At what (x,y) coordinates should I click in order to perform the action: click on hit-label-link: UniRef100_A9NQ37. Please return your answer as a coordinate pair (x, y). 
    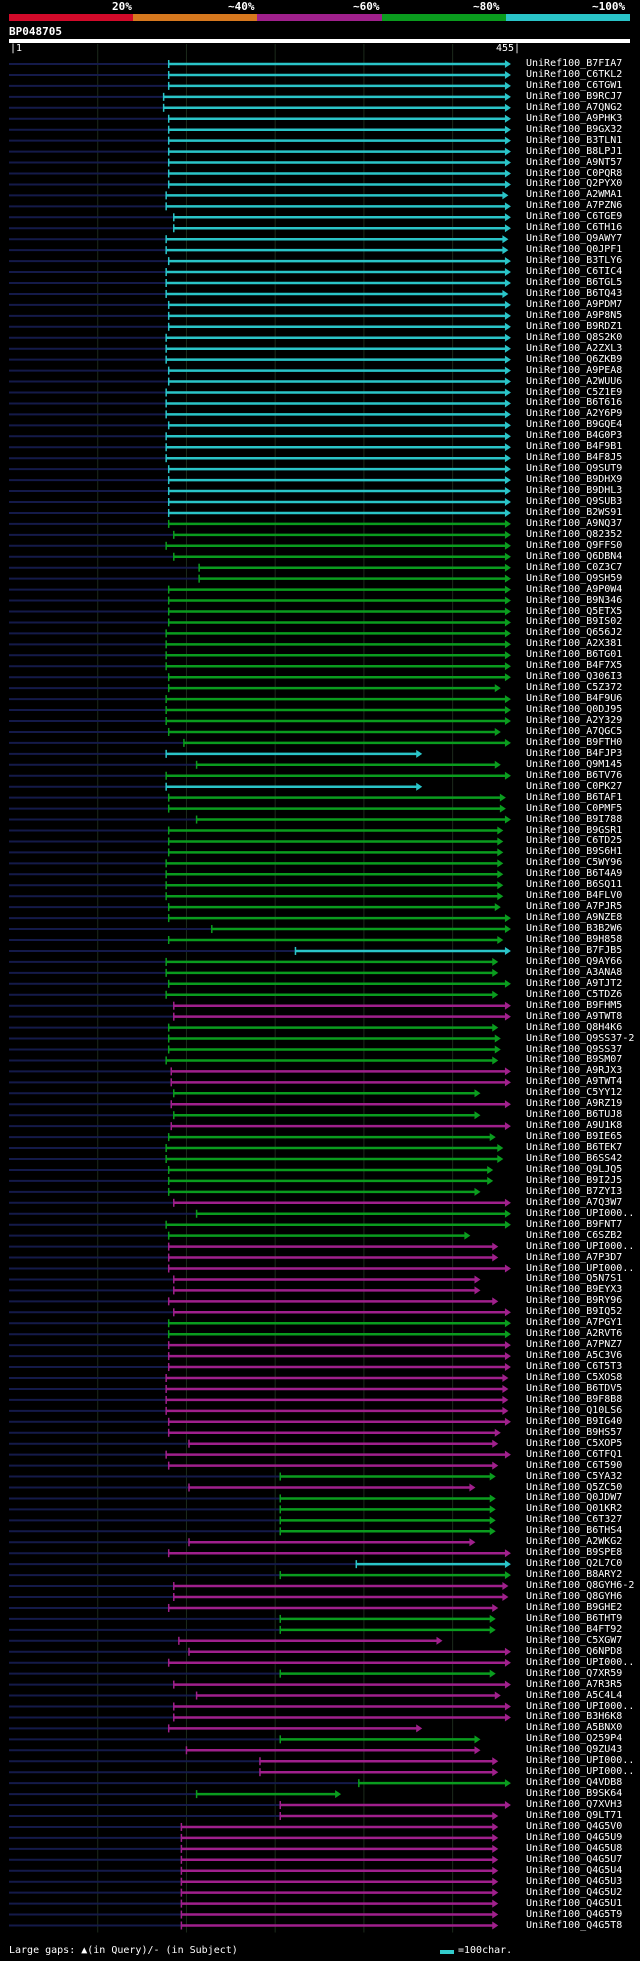
    Looking at the image, I should click on (574, 523).